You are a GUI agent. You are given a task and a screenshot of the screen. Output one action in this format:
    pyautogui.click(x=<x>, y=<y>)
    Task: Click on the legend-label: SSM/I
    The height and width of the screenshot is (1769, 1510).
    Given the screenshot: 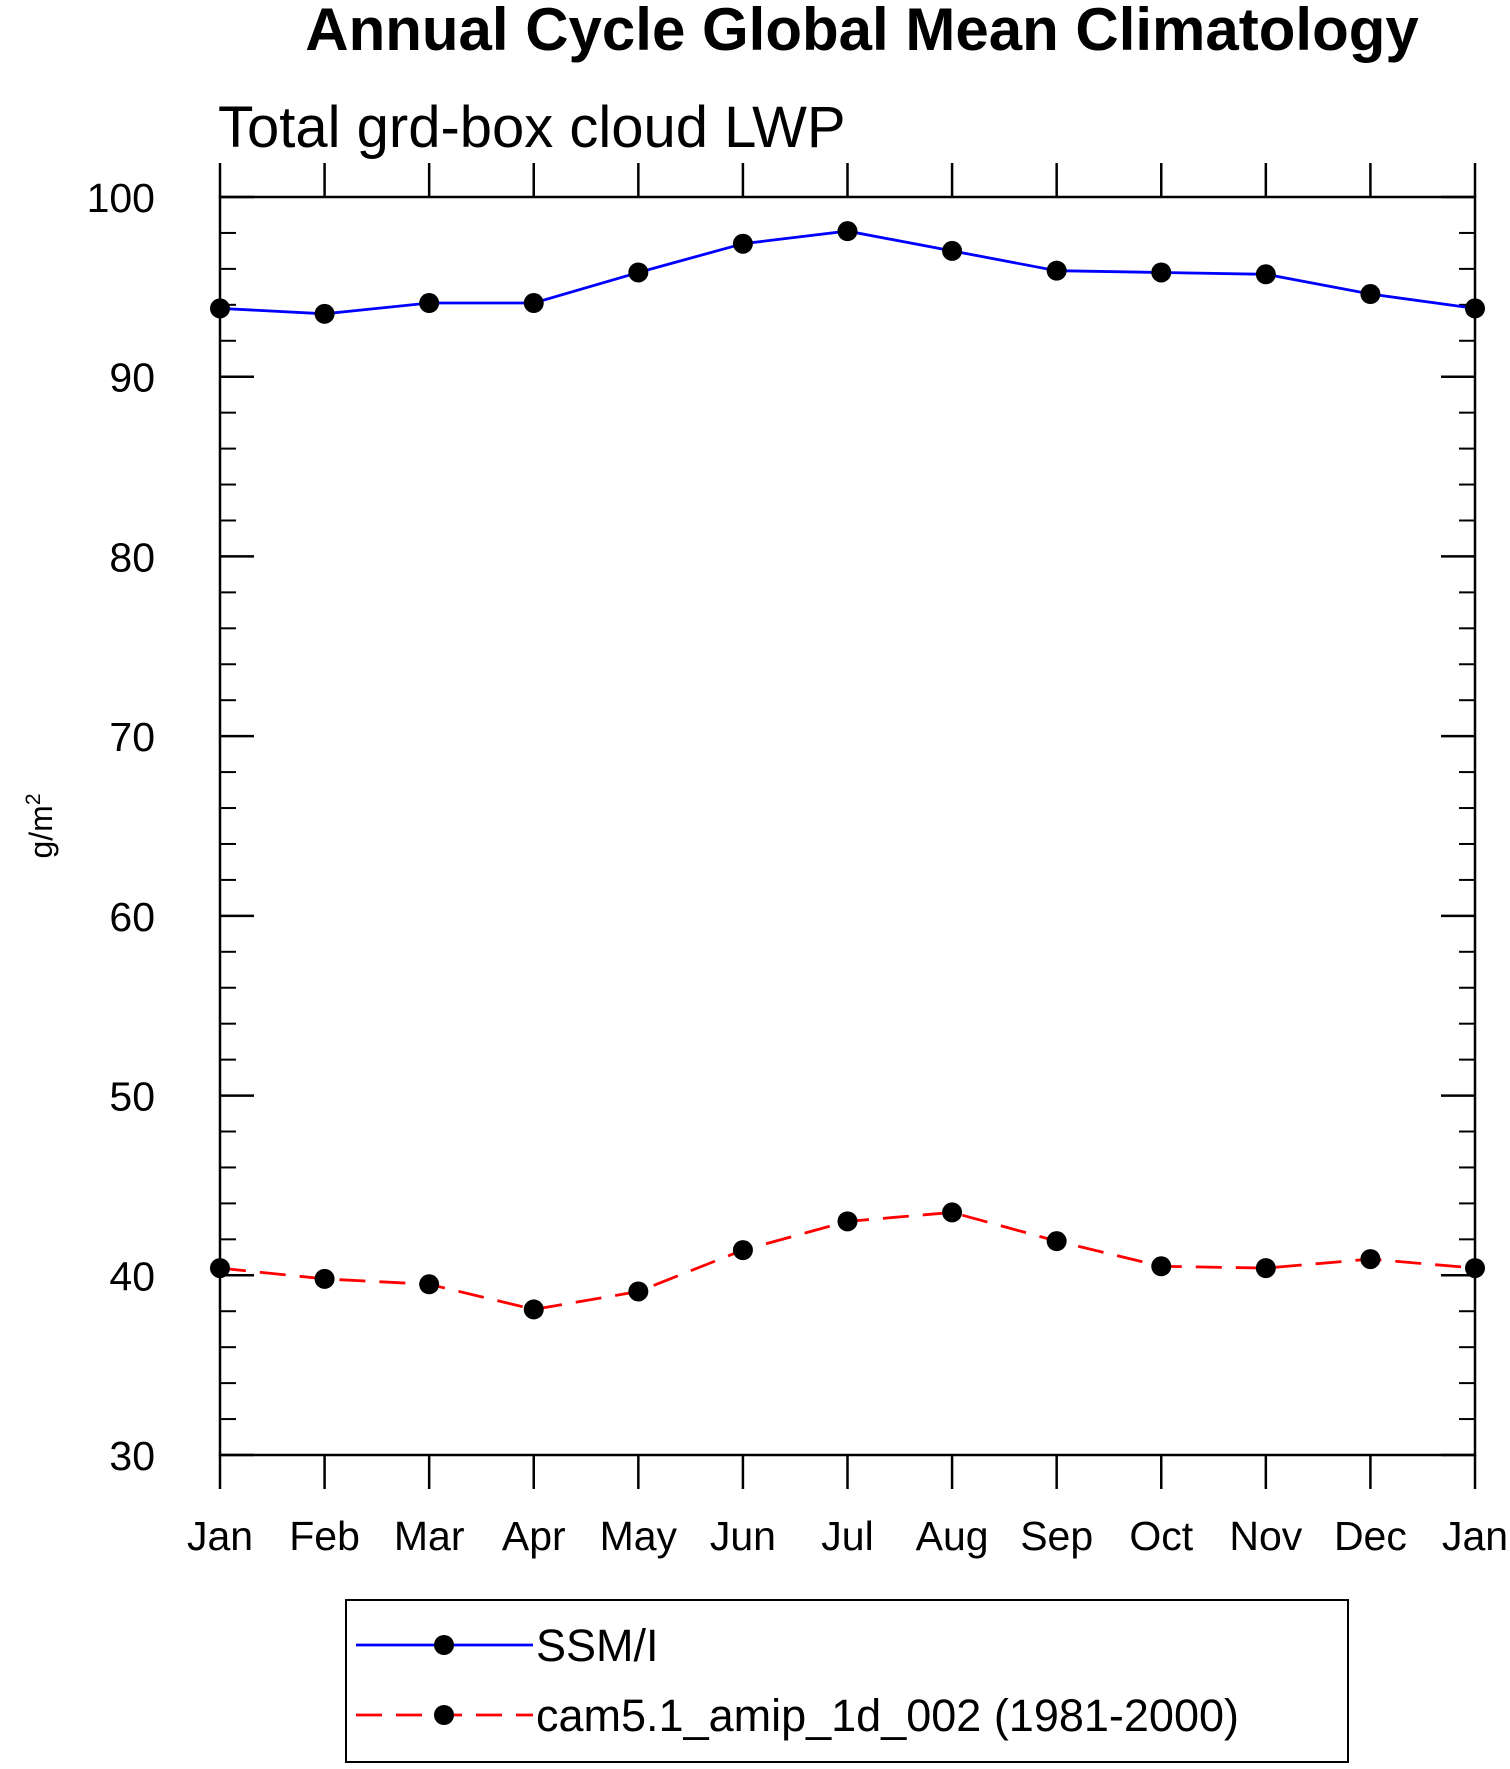 What is the action you would take?
    pyautogui.click(x=597, y=1645)
    